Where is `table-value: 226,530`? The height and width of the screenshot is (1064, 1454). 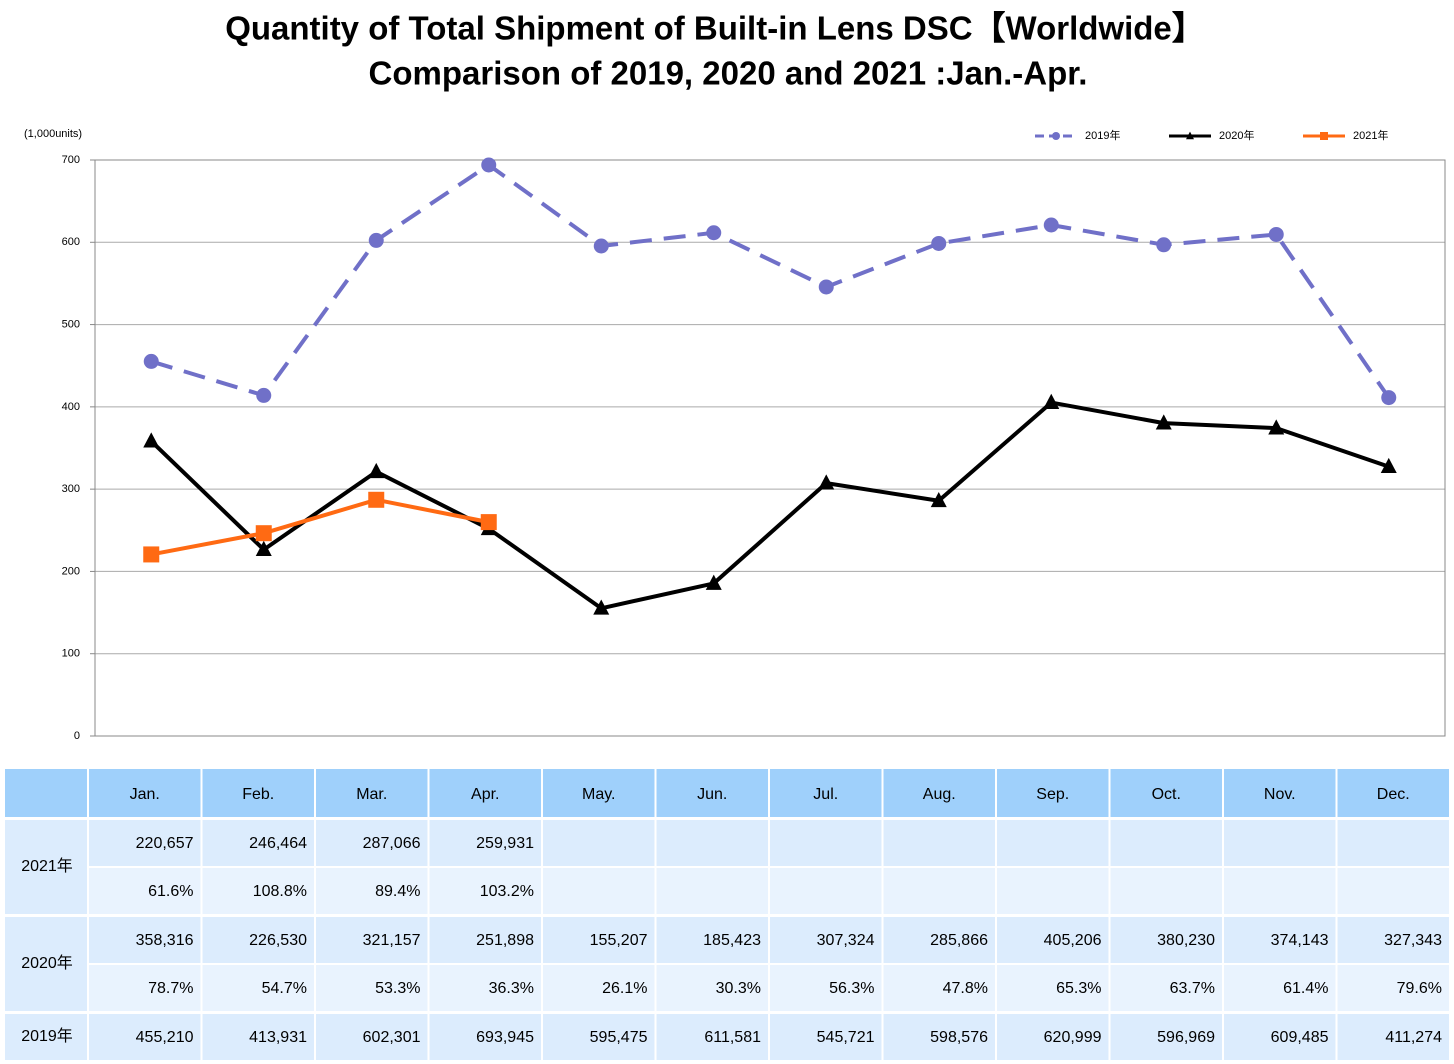
table-value: 226,530 is located at coordinates (278, 940).